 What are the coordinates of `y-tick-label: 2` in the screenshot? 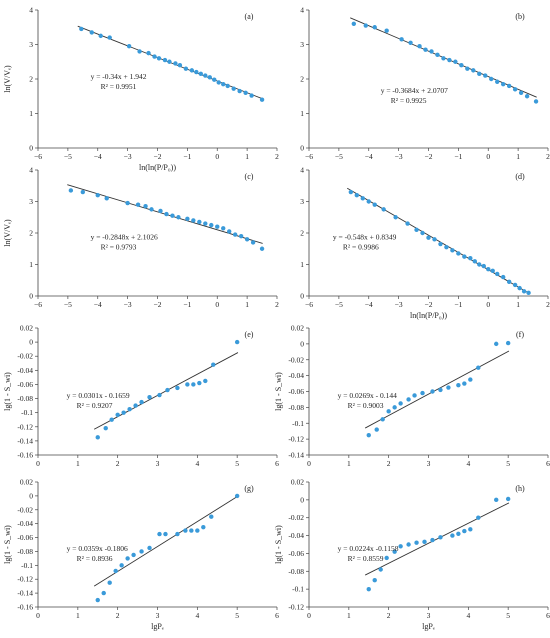 It's located at (31, 79).